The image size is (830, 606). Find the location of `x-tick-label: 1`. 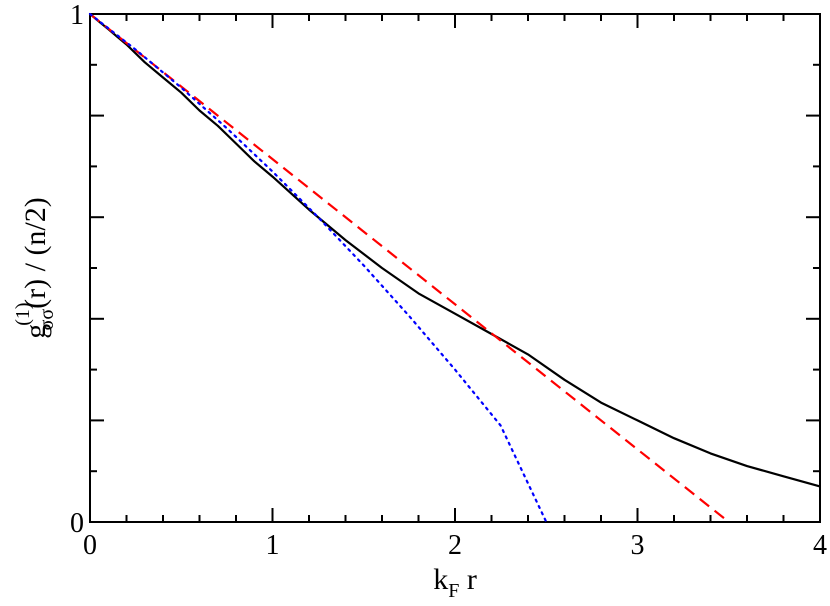

x-tick-label: 1 is located at coordinates (273, 545).